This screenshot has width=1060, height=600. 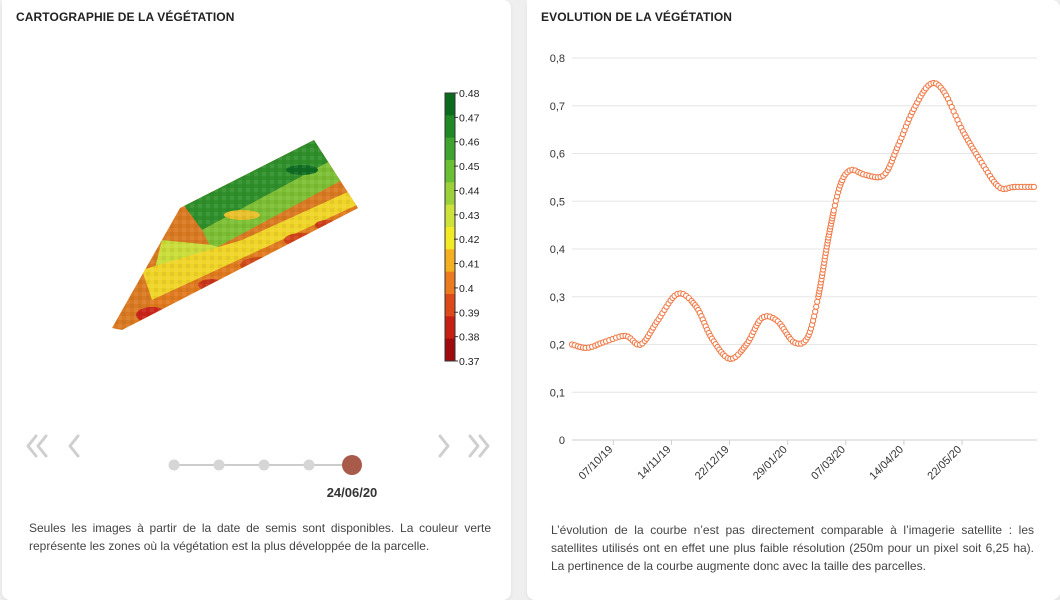 What do you see at coordinates (712, 463) in the screenshot?
I see `x-tick-label: 22/12/19` at bounding box center [712, 463].